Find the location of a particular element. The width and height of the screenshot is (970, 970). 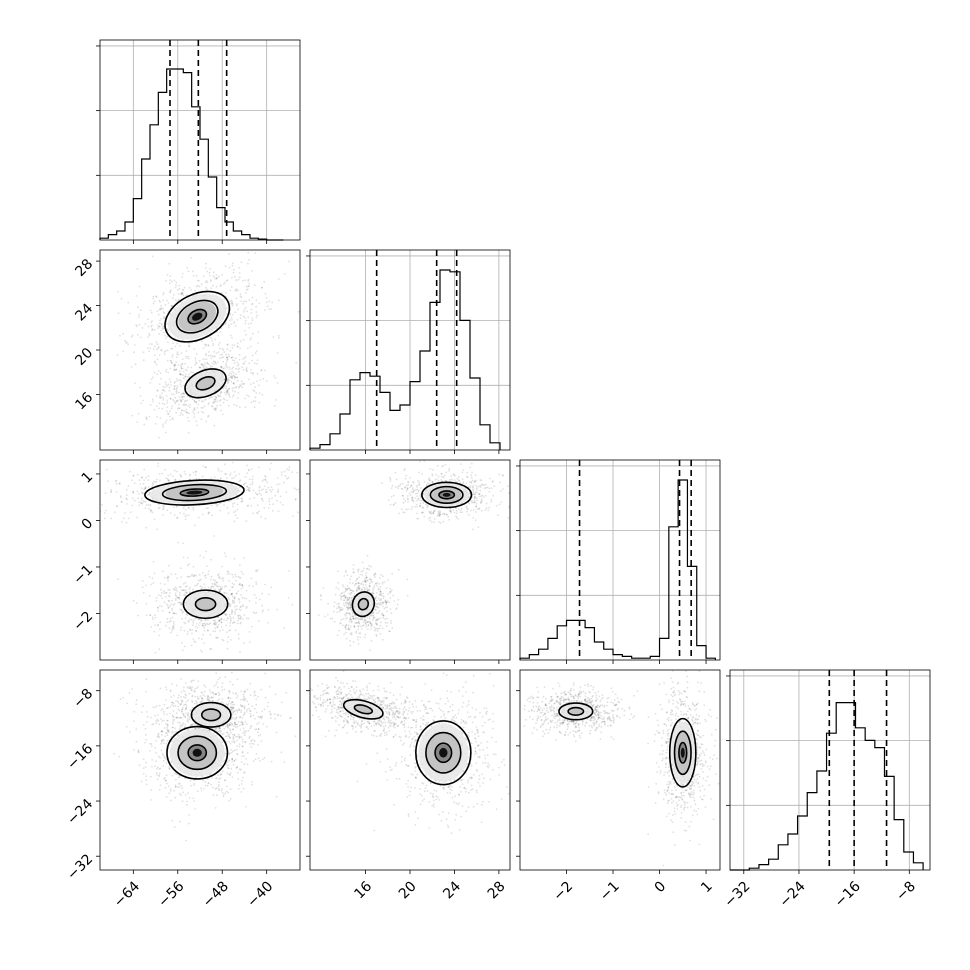

x-tick-label: 16 is located at coordinates (363, 890).